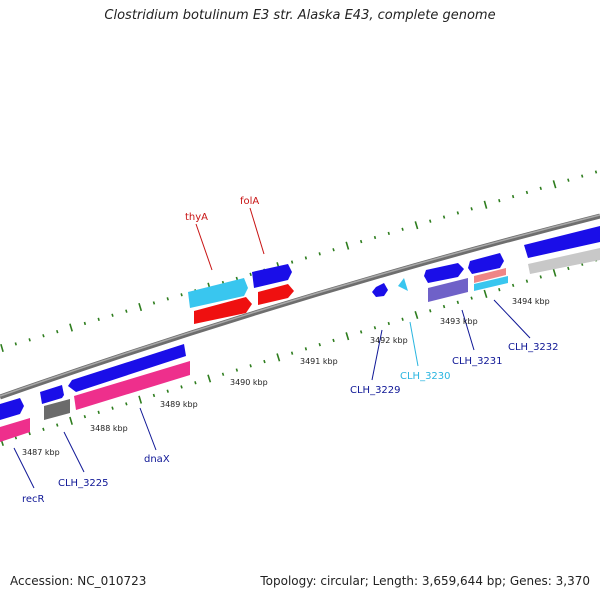 This screenshot has height=600, width=600. Describe the element at coordinates (15, 430) in the screenshot. I see `gene-recR` at that location.